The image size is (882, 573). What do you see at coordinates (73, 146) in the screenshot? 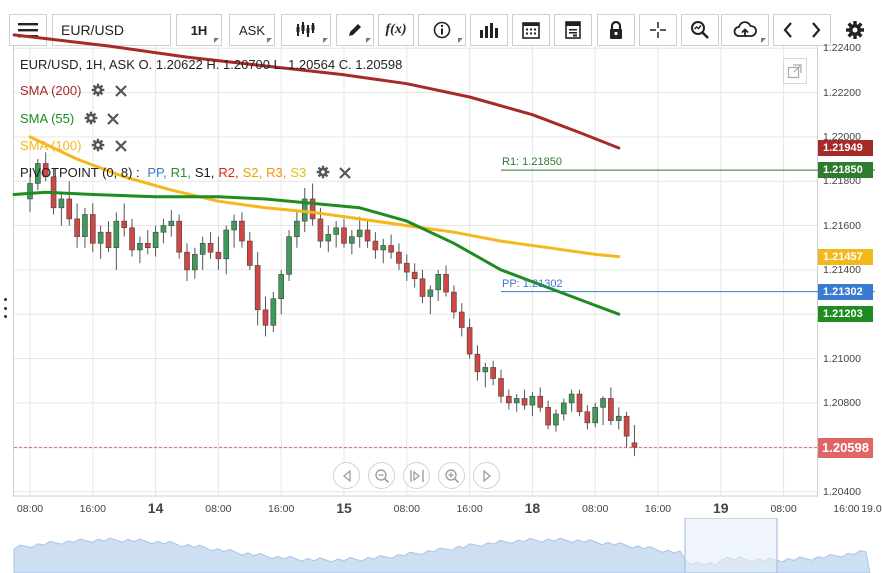
I see `sma100-legend: SMA (100)` at bounding box center [73, 146].